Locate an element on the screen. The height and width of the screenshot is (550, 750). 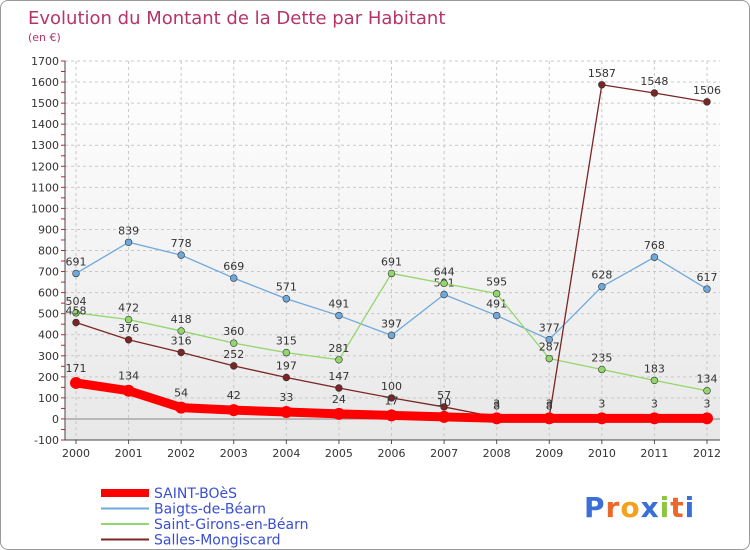
data-label: 360 is located at coordinates (233, 331).